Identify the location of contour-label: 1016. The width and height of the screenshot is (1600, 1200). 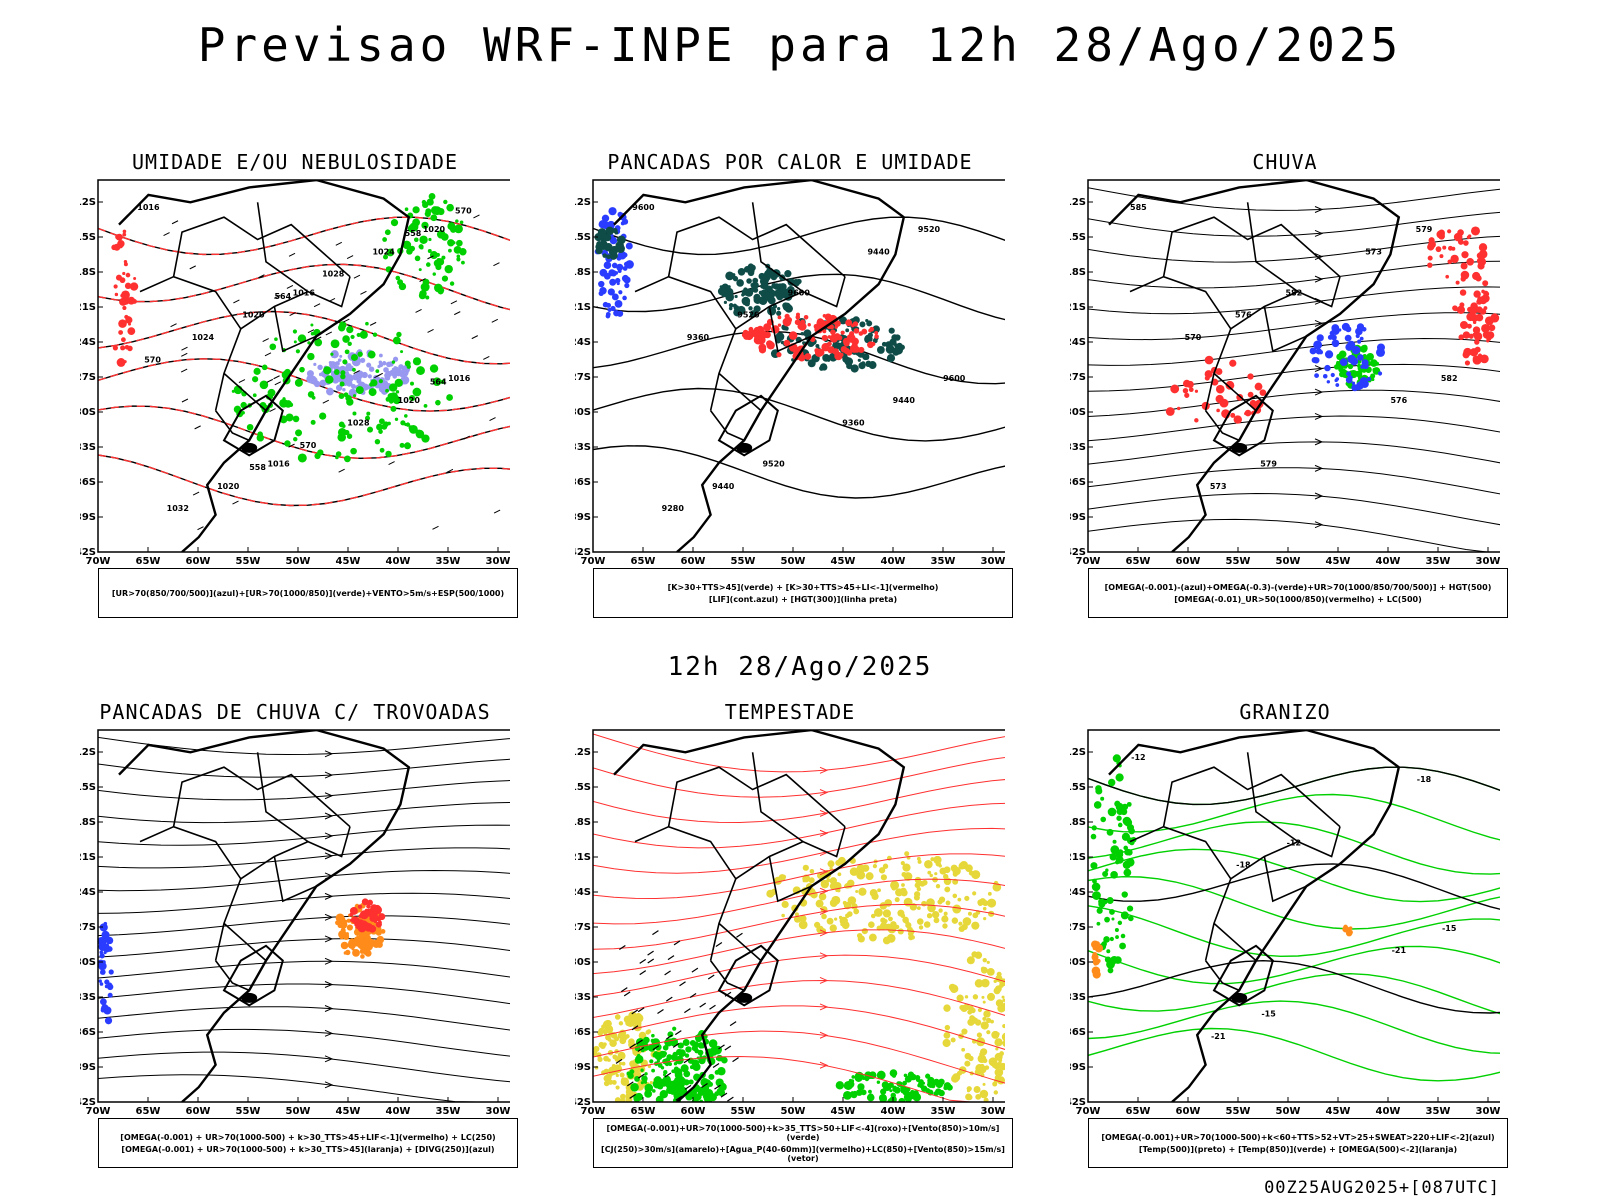
(278, 463).